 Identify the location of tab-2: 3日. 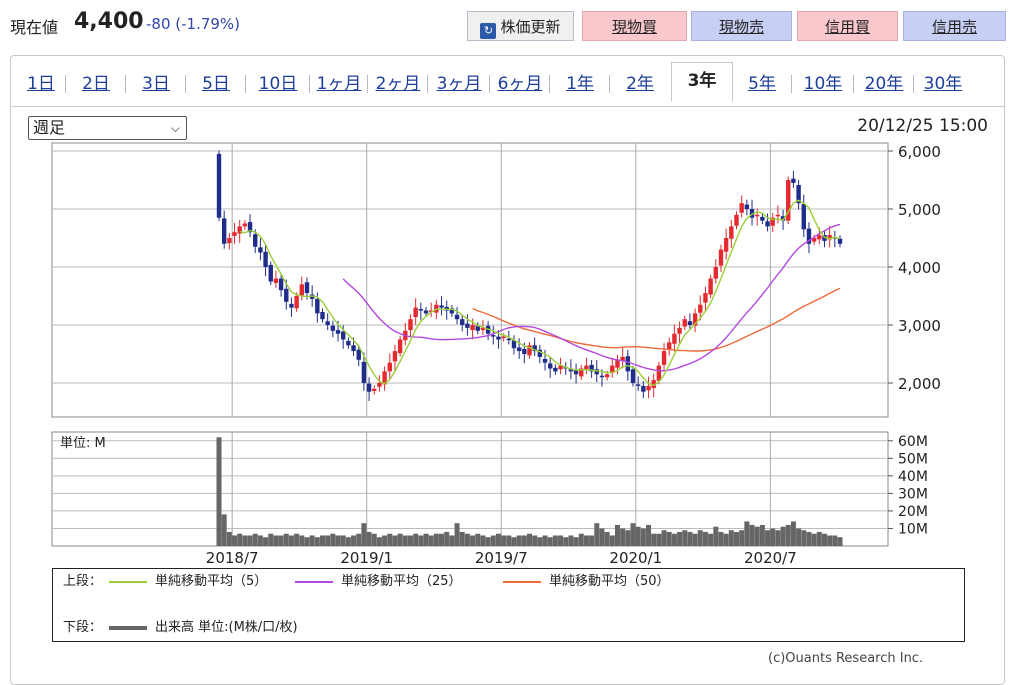
(156, 84).